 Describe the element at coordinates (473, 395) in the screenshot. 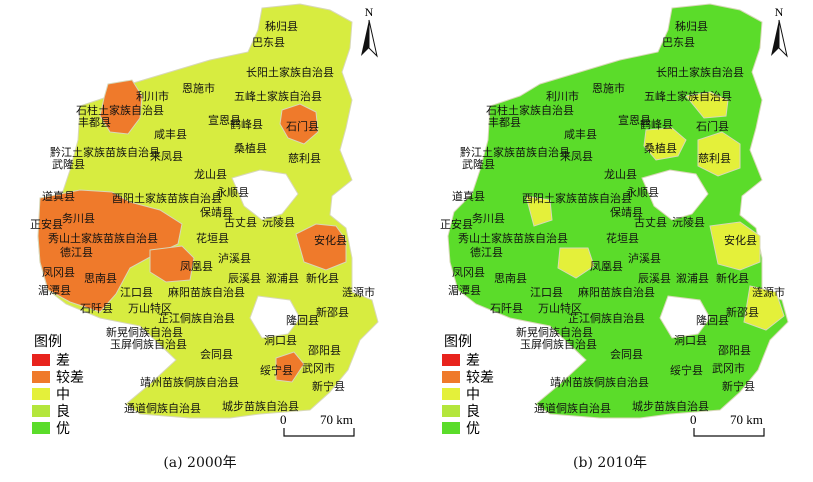

I see `legend-label: 中` at that location.